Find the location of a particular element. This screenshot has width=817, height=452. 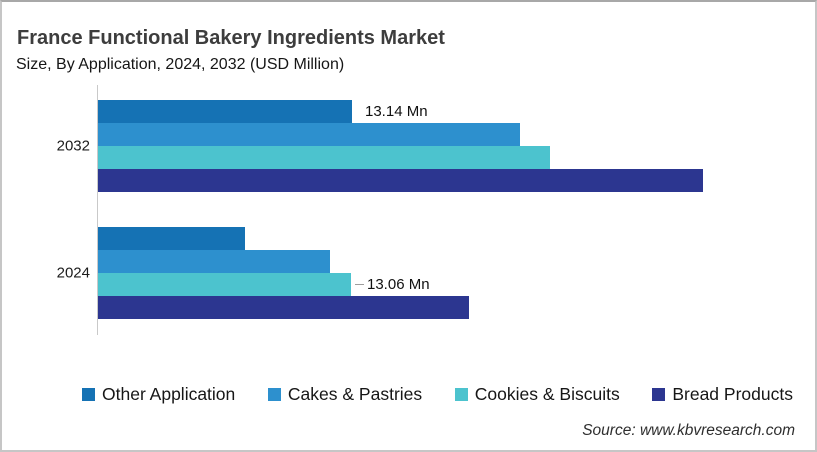

legend-label: Bread Products is located at coordinates (732, 394).